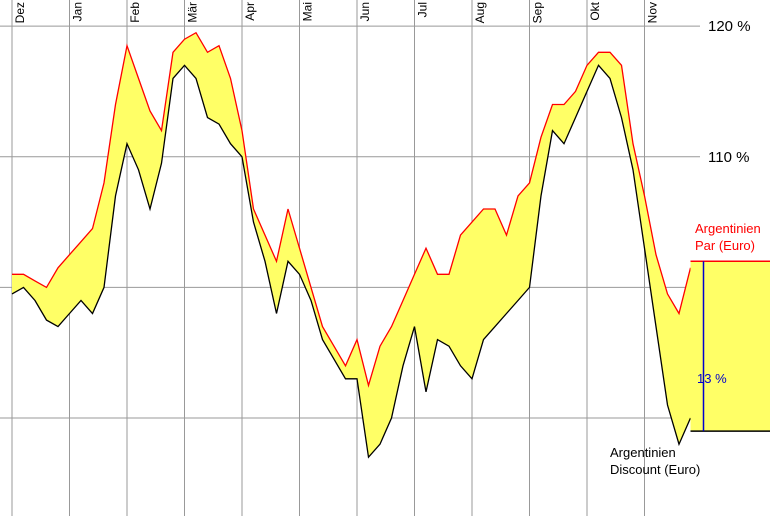 Image resolution: width=770 pixels, height=516 pixels. What do you see at coordinates (480, 12) in the screenshot?
I see `month-label-8: Aug` at bounding box center [480, 12].